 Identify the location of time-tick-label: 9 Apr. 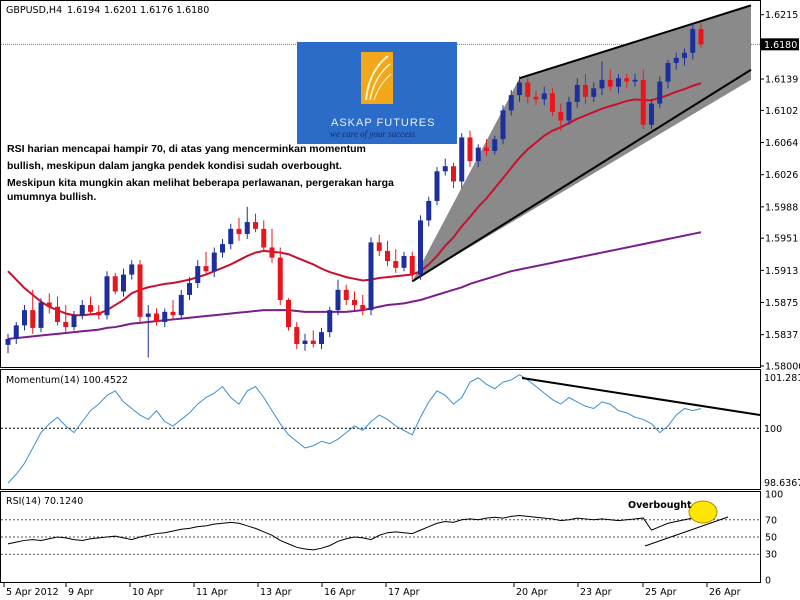
(81, 592).